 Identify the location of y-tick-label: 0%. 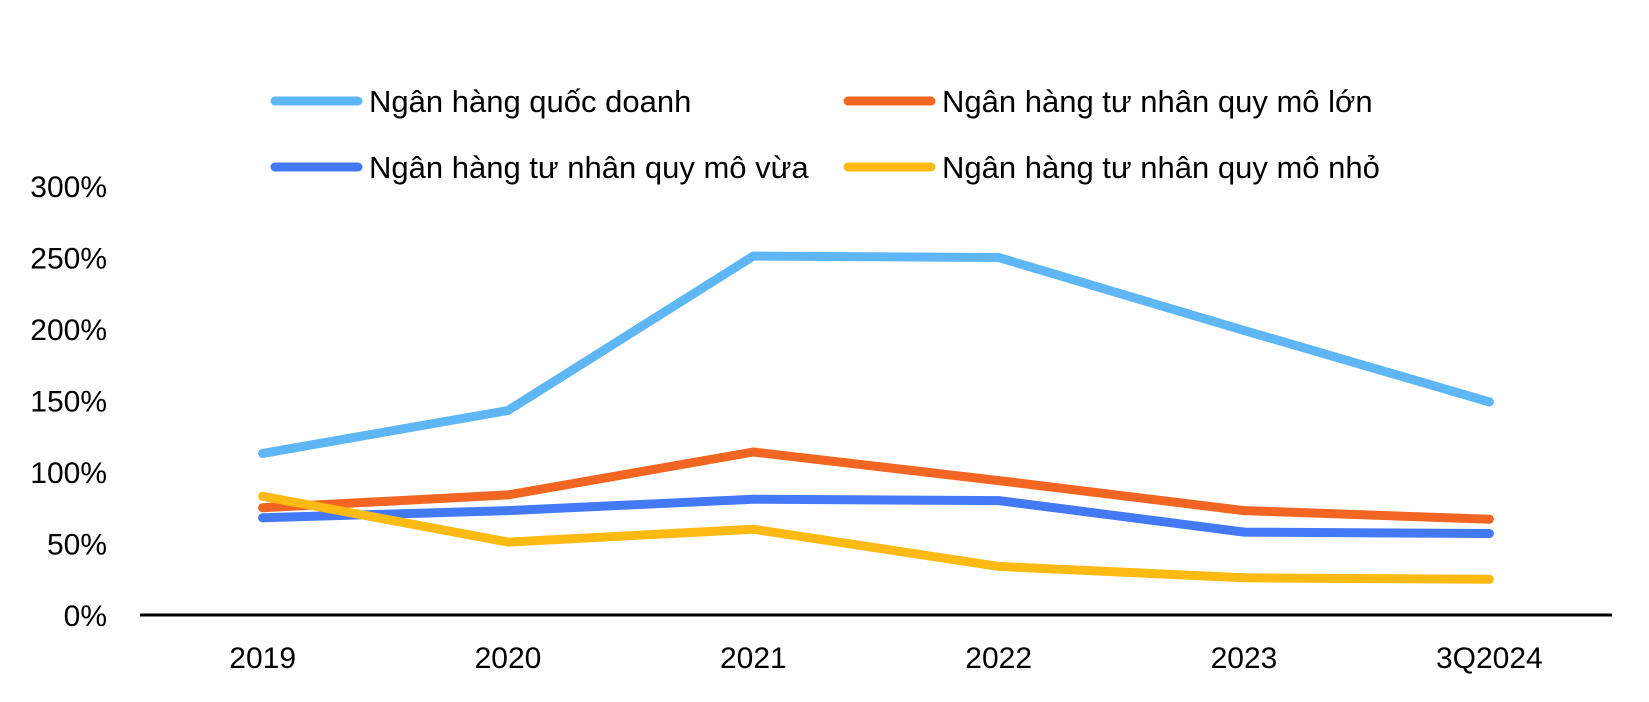
(85, 616).